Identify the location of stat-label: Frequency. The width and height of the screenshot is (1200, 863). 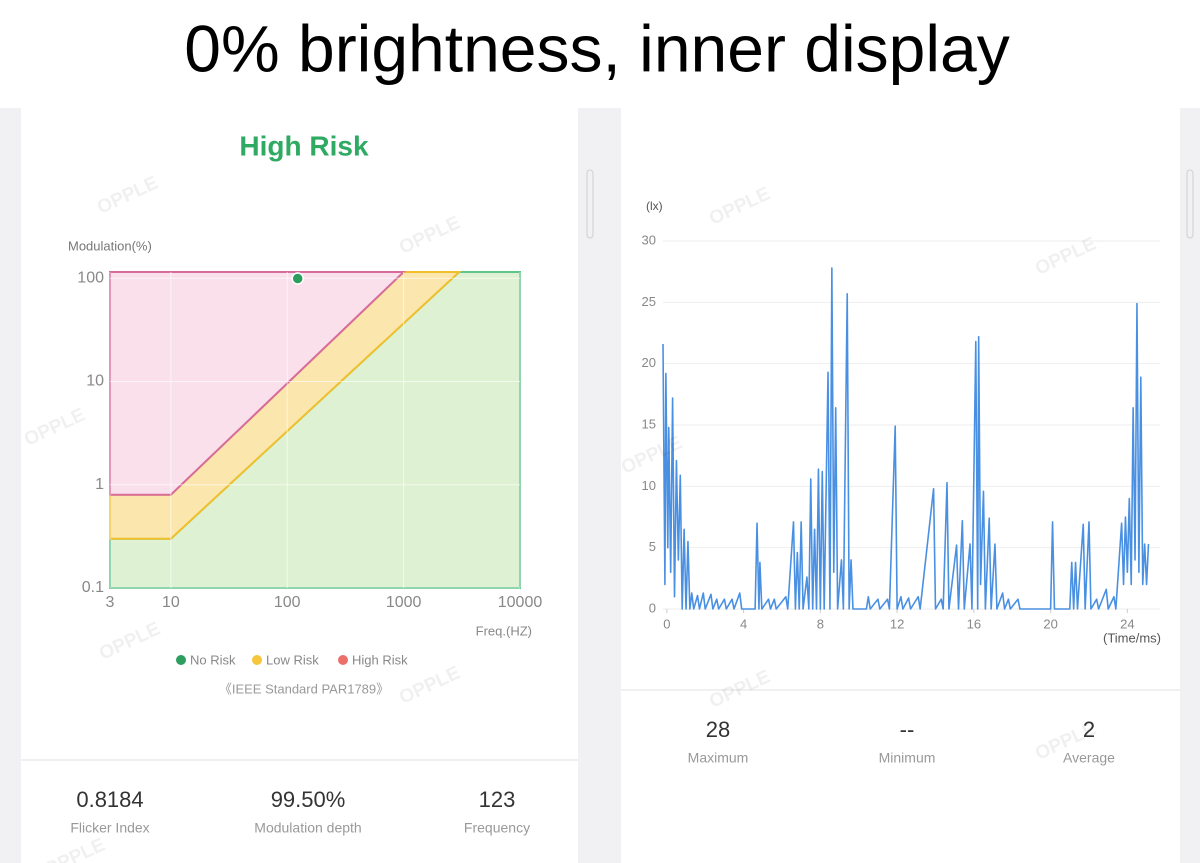
(497, 828).